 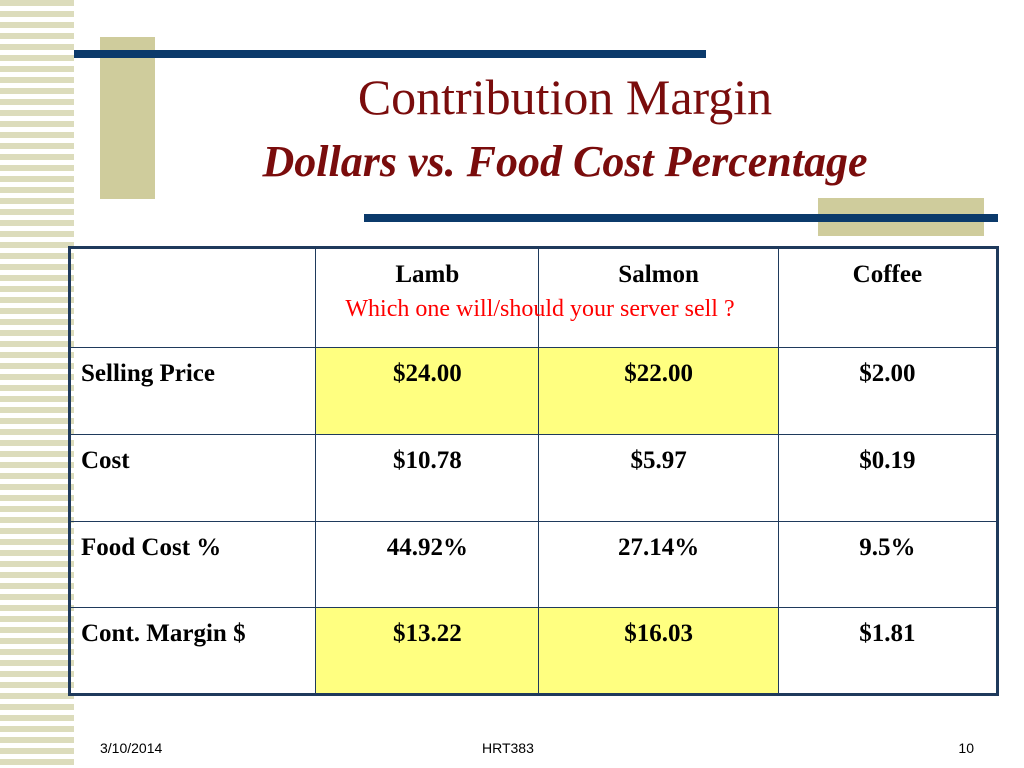 I want to click on slide-title: Contribution Margin, so click(x=565, y=97).